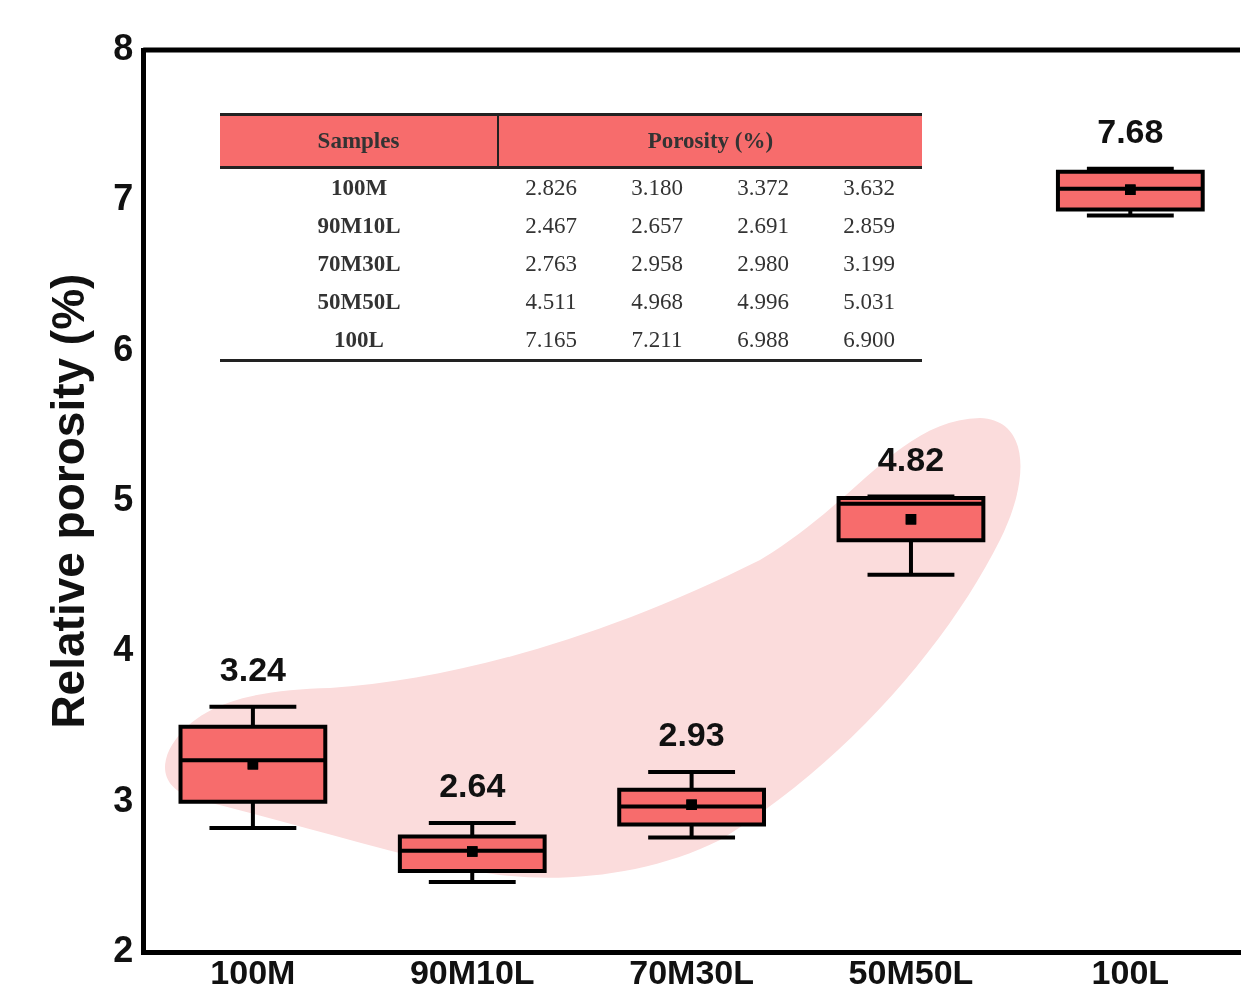 The image size is (1248, 1003). Describe the element at coordinates (359, 302) in the screenshot. I see `annotation: 50M50L` at that location.